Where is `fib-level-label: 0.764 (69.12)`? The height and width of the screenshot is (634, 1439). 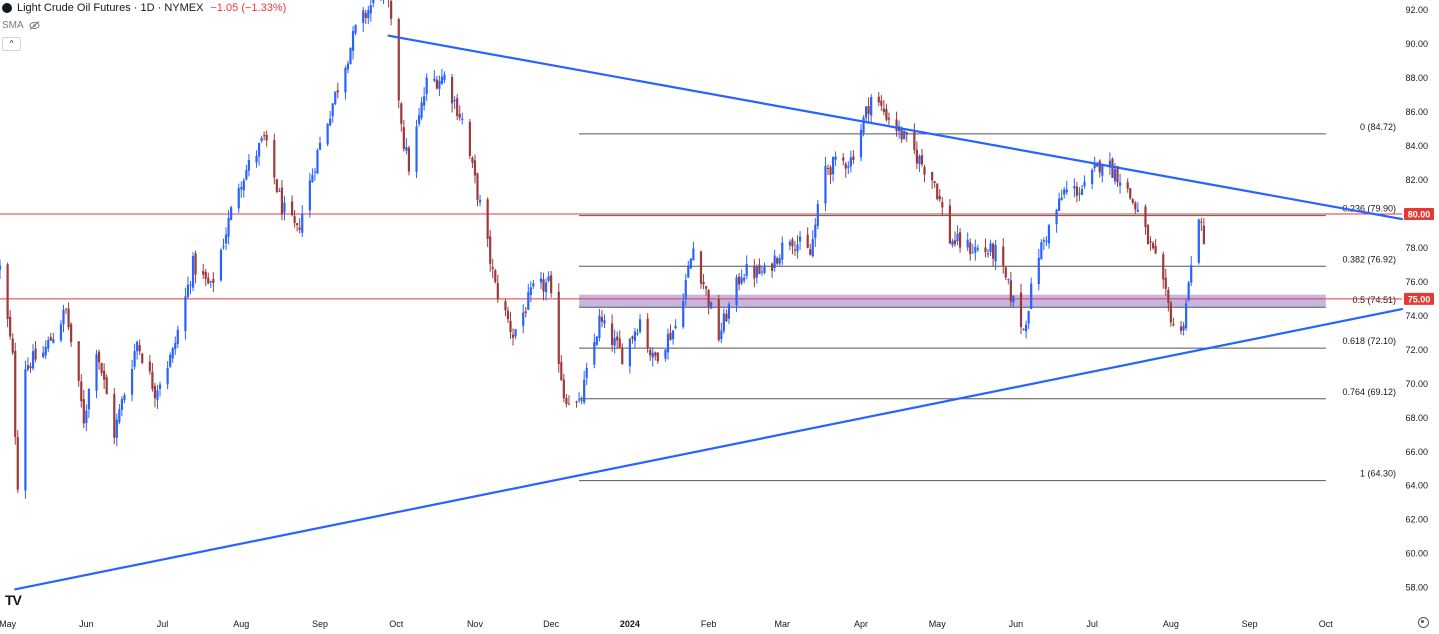
fib-level-label: 0.764 (69.12) is located at coordinates (1369, 392).